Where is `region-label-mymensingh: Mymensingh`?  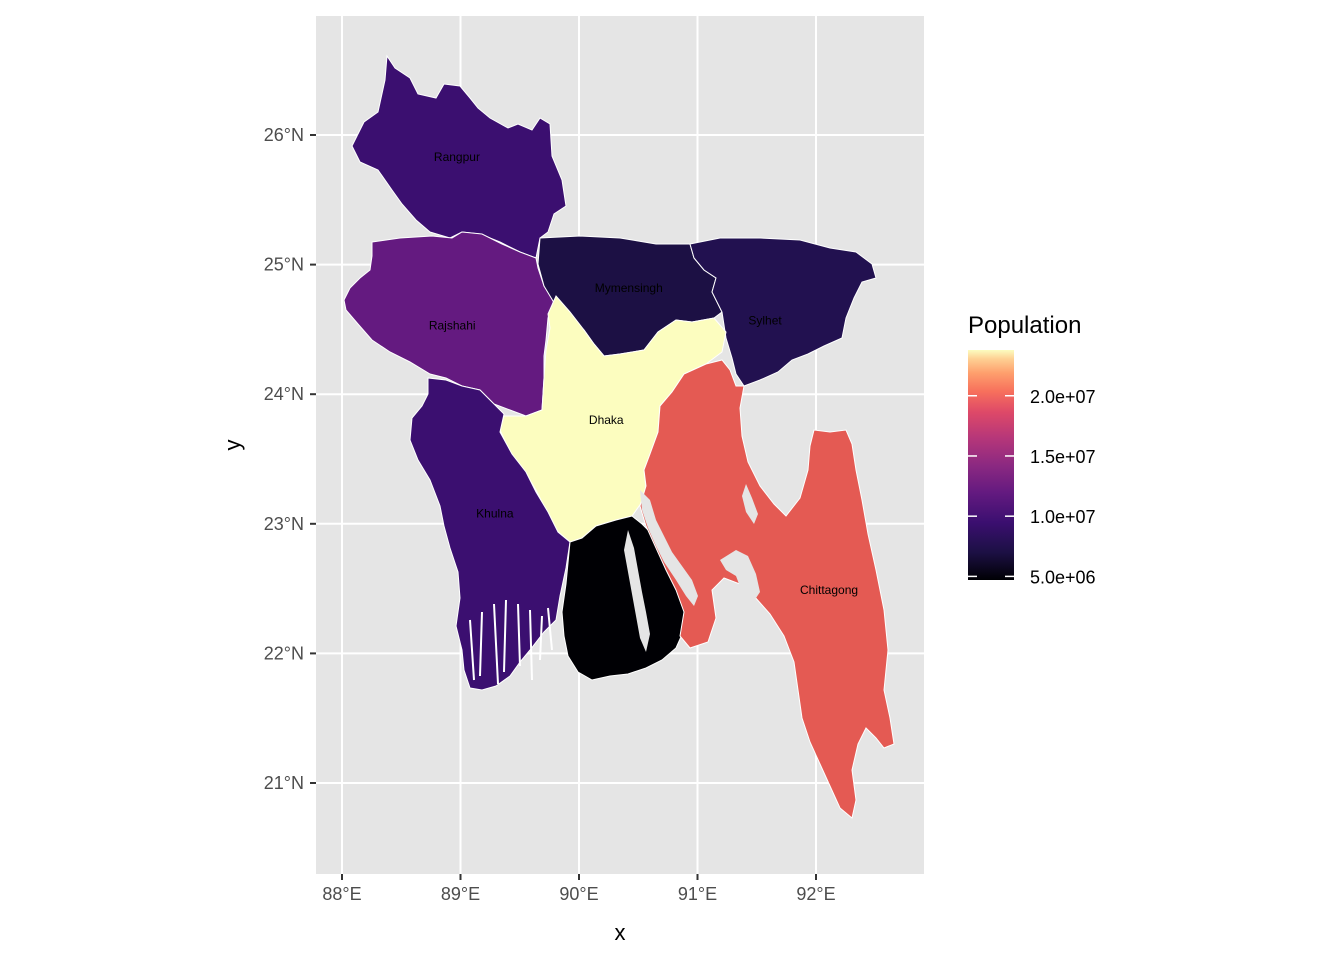
region-label-mymensingh: Mymensingh is located at coordinates (629, 288).